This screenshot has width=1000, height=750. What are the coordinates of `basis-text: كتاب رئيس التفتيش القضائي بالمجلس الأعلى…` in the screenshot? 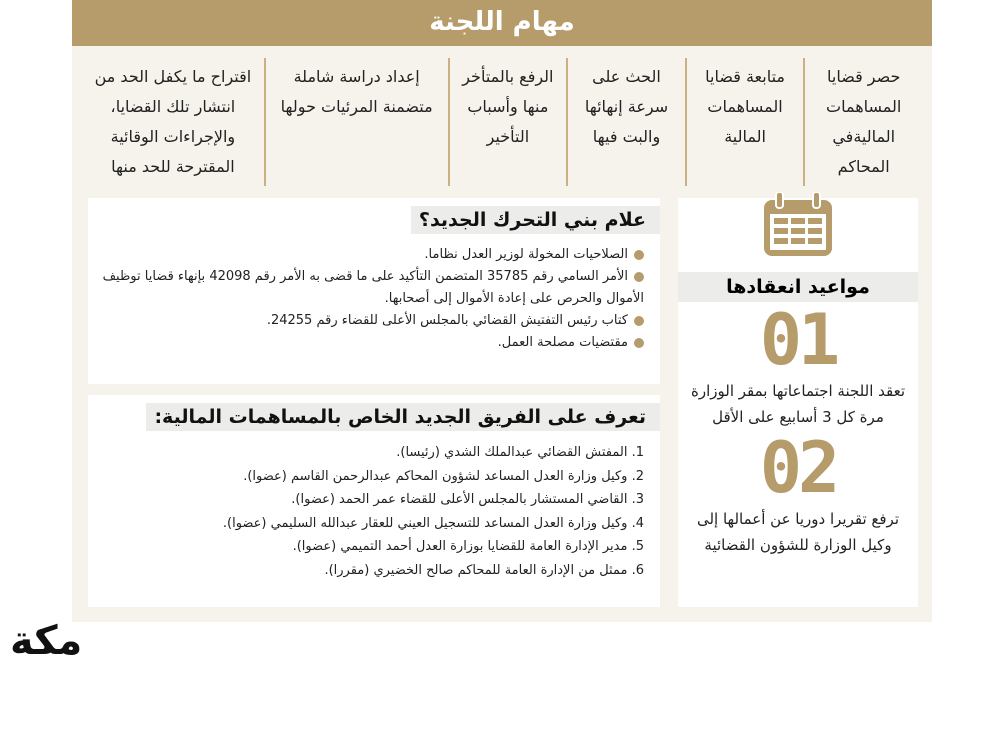 It's located at (447, 320).